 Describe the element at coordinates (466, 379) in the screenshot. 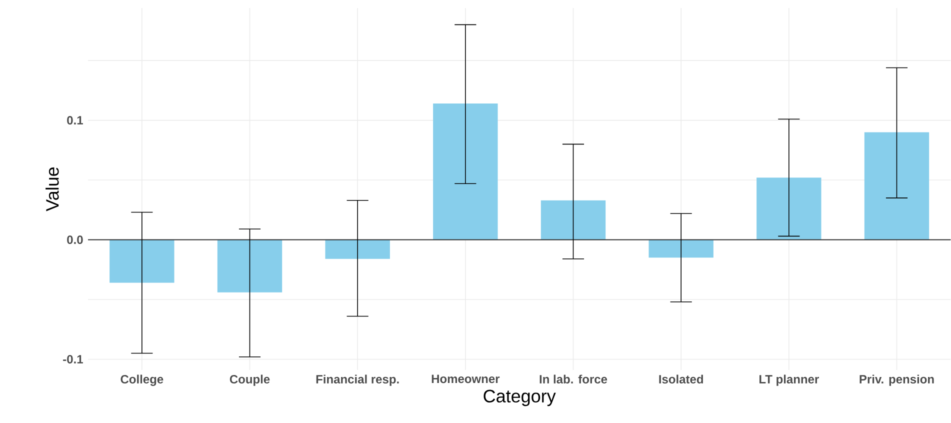

I see `x-tick-label: Homeowner` at that location.